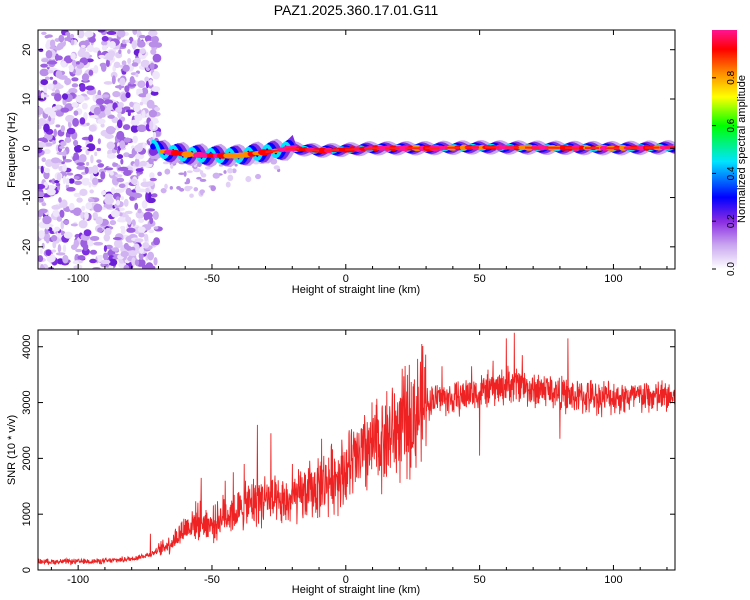  Describe the element at coordinates (731, 173) in the screenshot. I see `colorbar-tick-label: 0.4` at that location.